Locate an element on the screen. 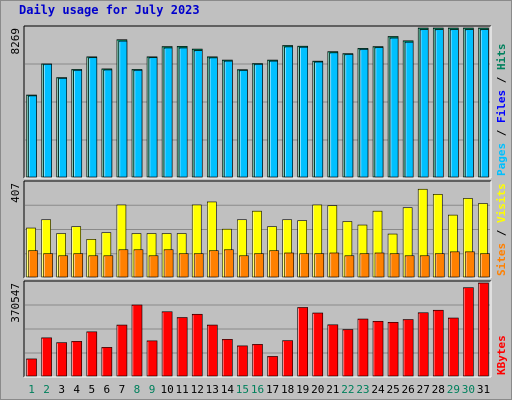  x-tick-label: 19 is located at coordinates (302, 389).